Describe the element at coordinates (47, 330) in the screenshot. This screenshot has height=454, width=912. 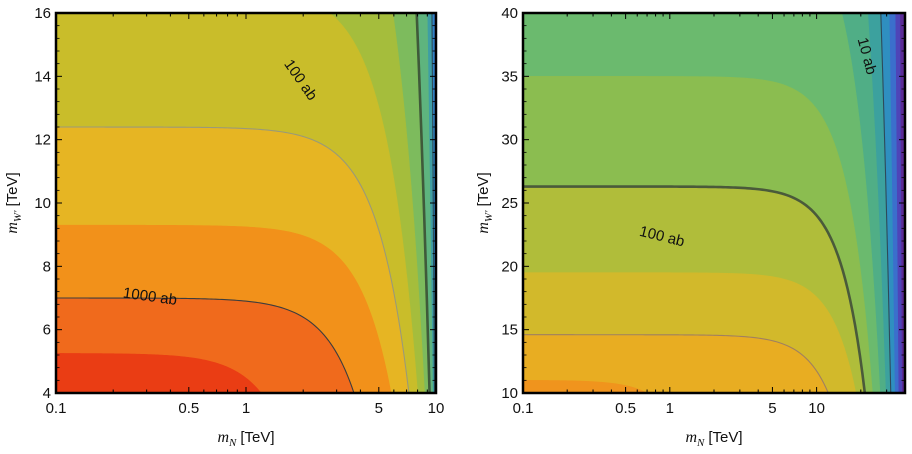
I see `y-tick-label: 6` at that location.